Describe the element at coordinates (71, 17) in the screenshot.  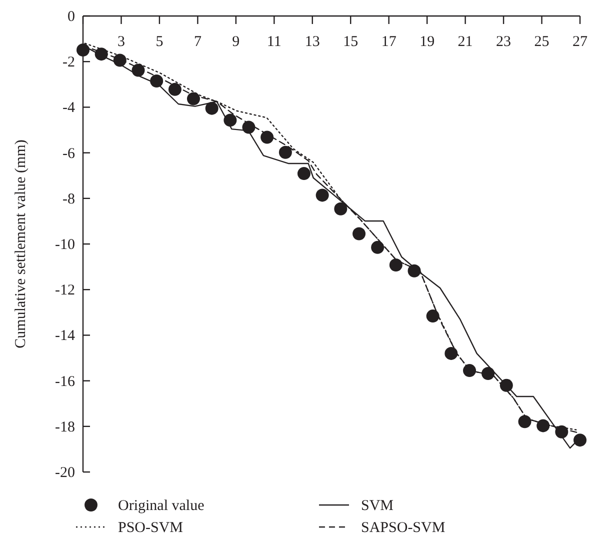
I see `y-tick-label: 0` at that location.